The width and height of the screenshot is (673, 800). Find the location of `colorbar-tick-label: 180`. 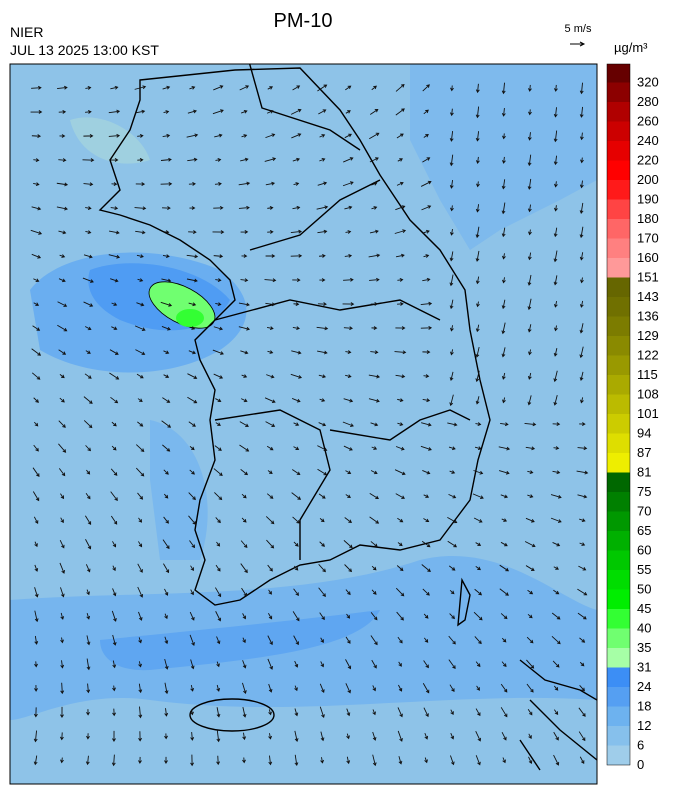

colorbar-tick-label: 180 is located at coordinates (648, 218).